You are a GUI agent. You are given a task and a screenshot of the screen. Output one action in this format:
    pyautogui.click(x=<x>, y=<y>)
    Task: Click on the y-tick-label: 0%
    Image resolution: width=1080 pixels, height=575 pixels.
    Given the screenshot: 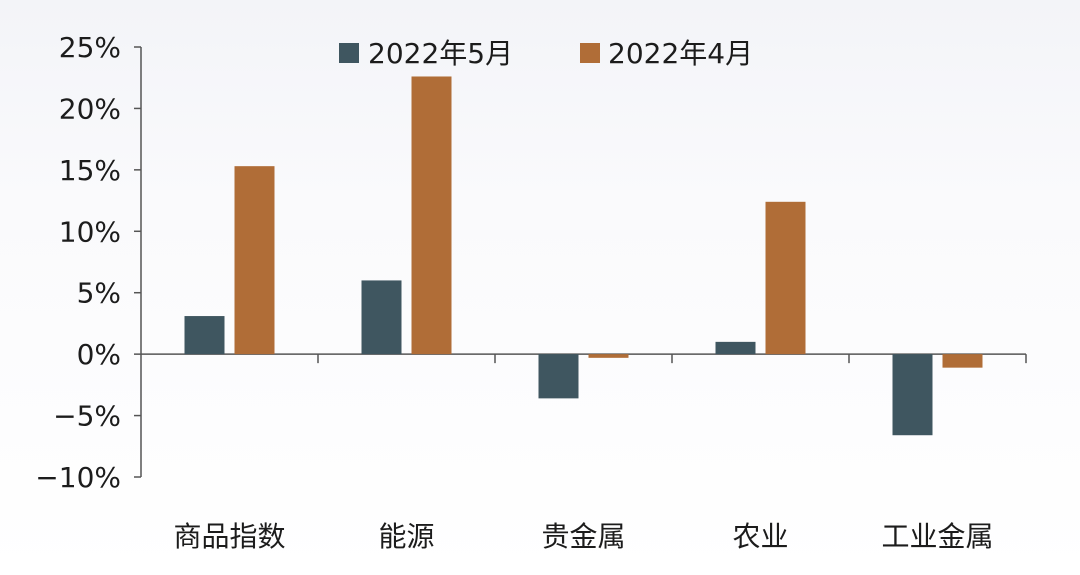 What is the action you would take?
    pyautogui.click(x=99, y=354)
    